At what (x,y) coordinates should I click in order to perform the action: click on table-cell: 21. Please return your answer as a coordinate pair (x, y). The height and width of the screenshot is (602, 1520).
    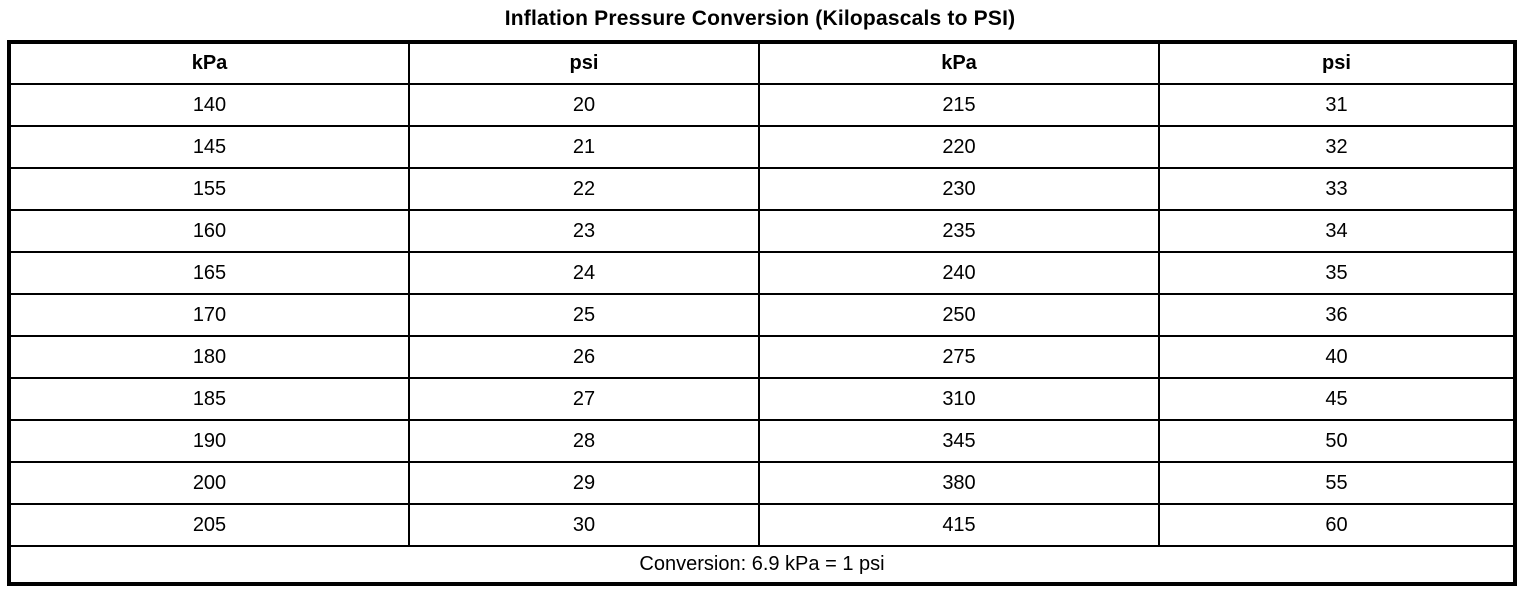
    Looking at the image, I should click on (584, 147).